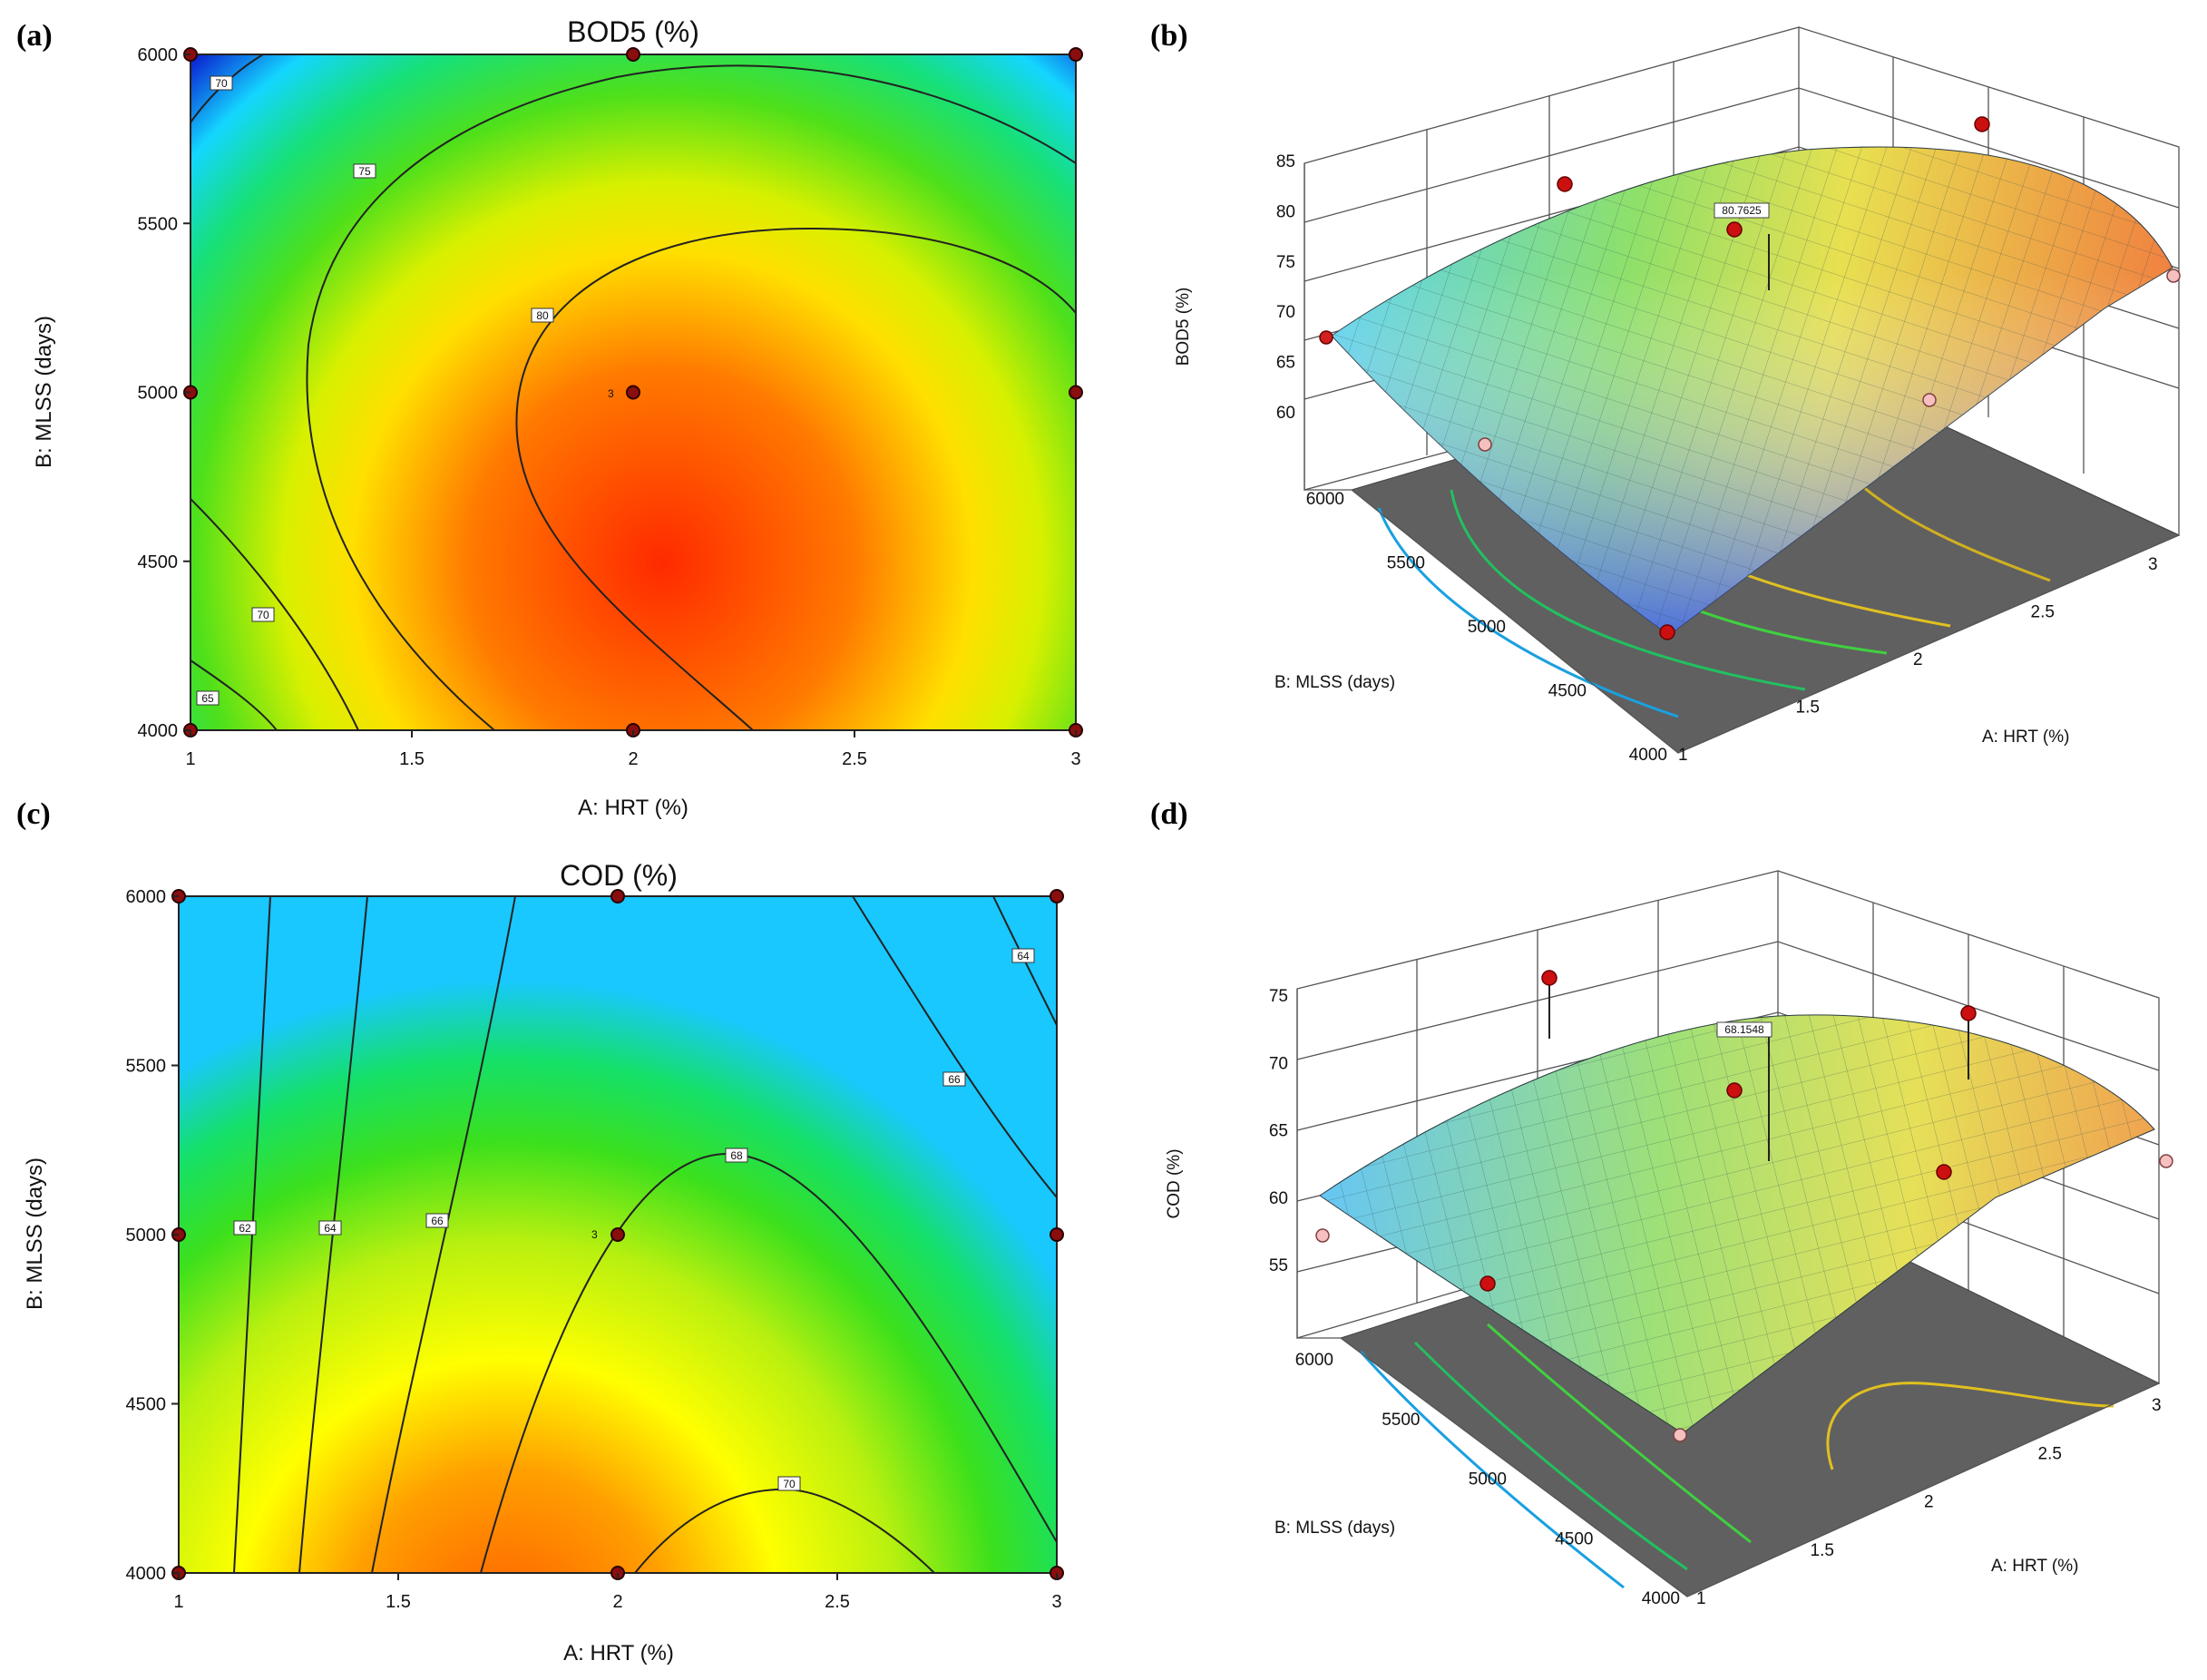 This screenshot has height=1680, width=2207. Describe the element at coordinates (35, 1234) in the screenshot. I see `y-axis-title-c: B: MLSS (days)` at that location.